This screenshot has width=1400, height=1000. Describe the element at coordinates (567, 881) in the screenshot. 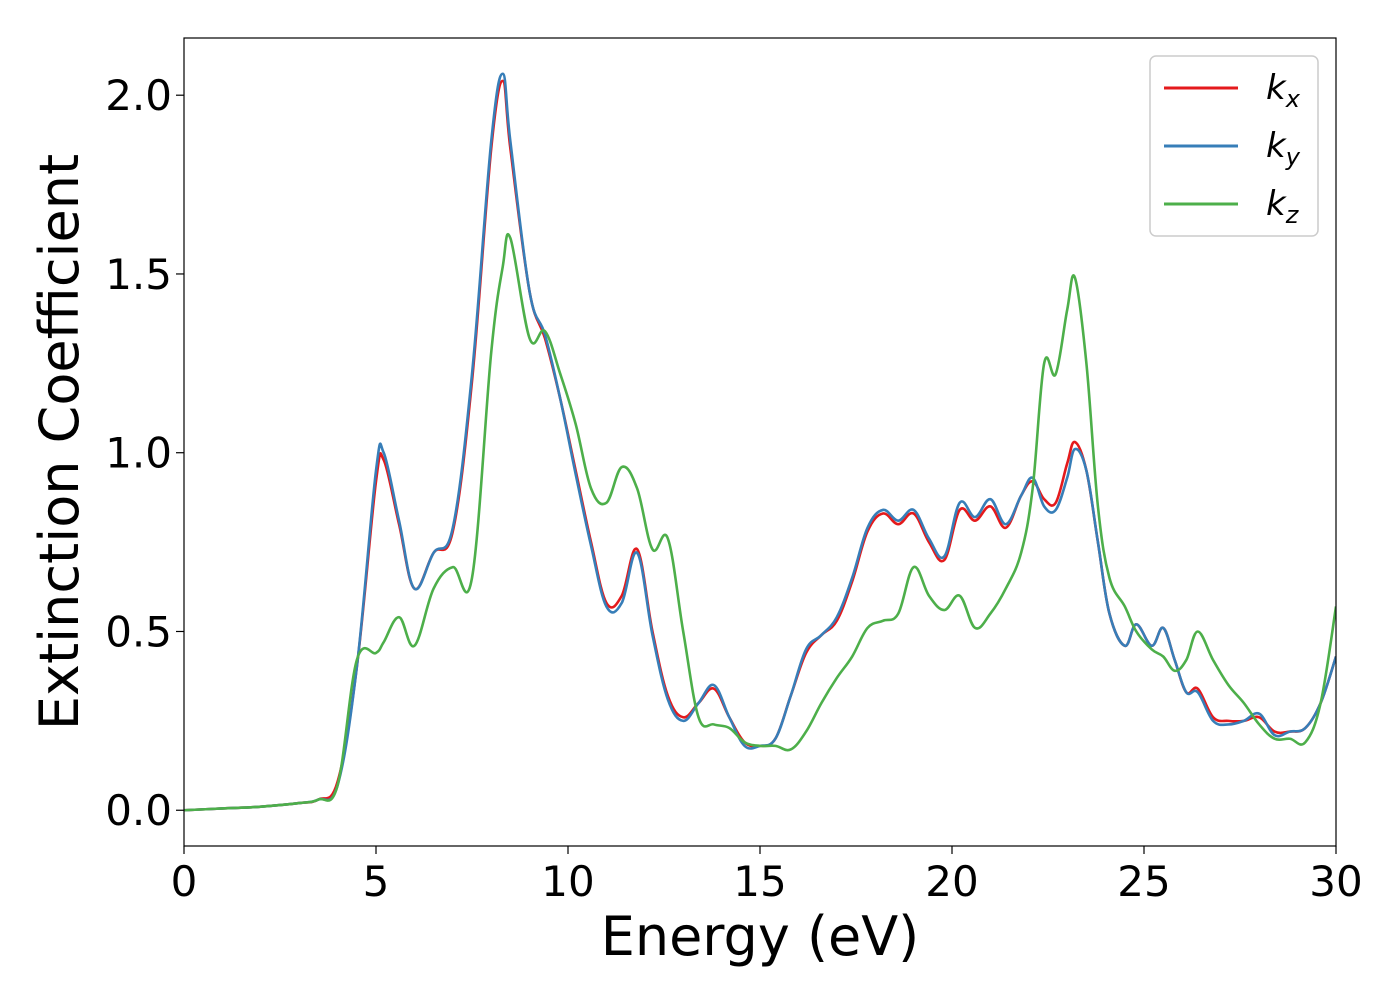

I see `x-tick-label: 10` at that location.